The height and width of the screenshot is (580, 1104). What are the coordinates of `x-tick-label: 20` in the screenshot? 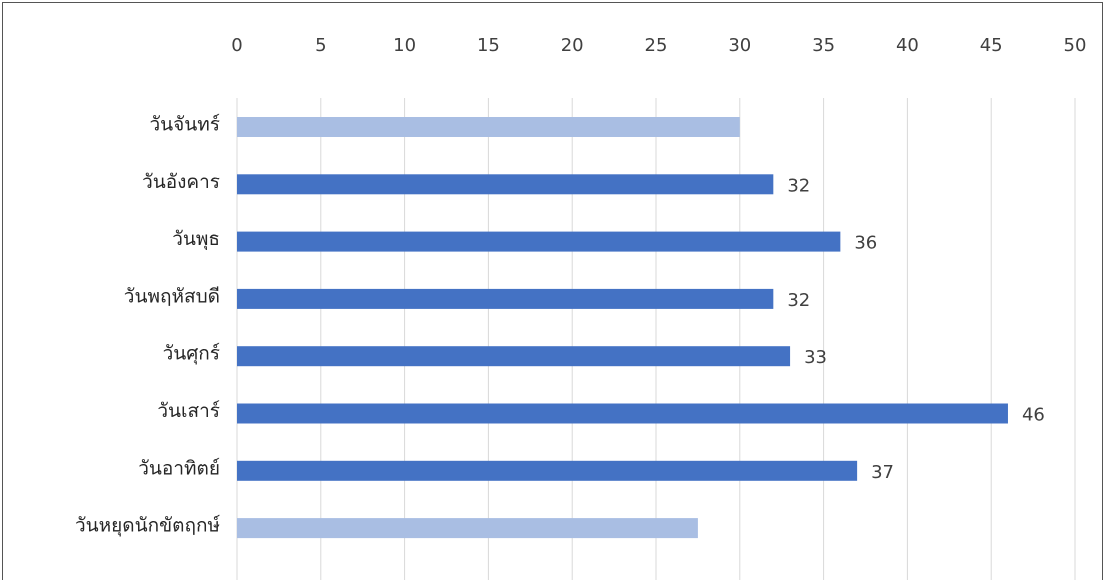 It's located at (572, 45).